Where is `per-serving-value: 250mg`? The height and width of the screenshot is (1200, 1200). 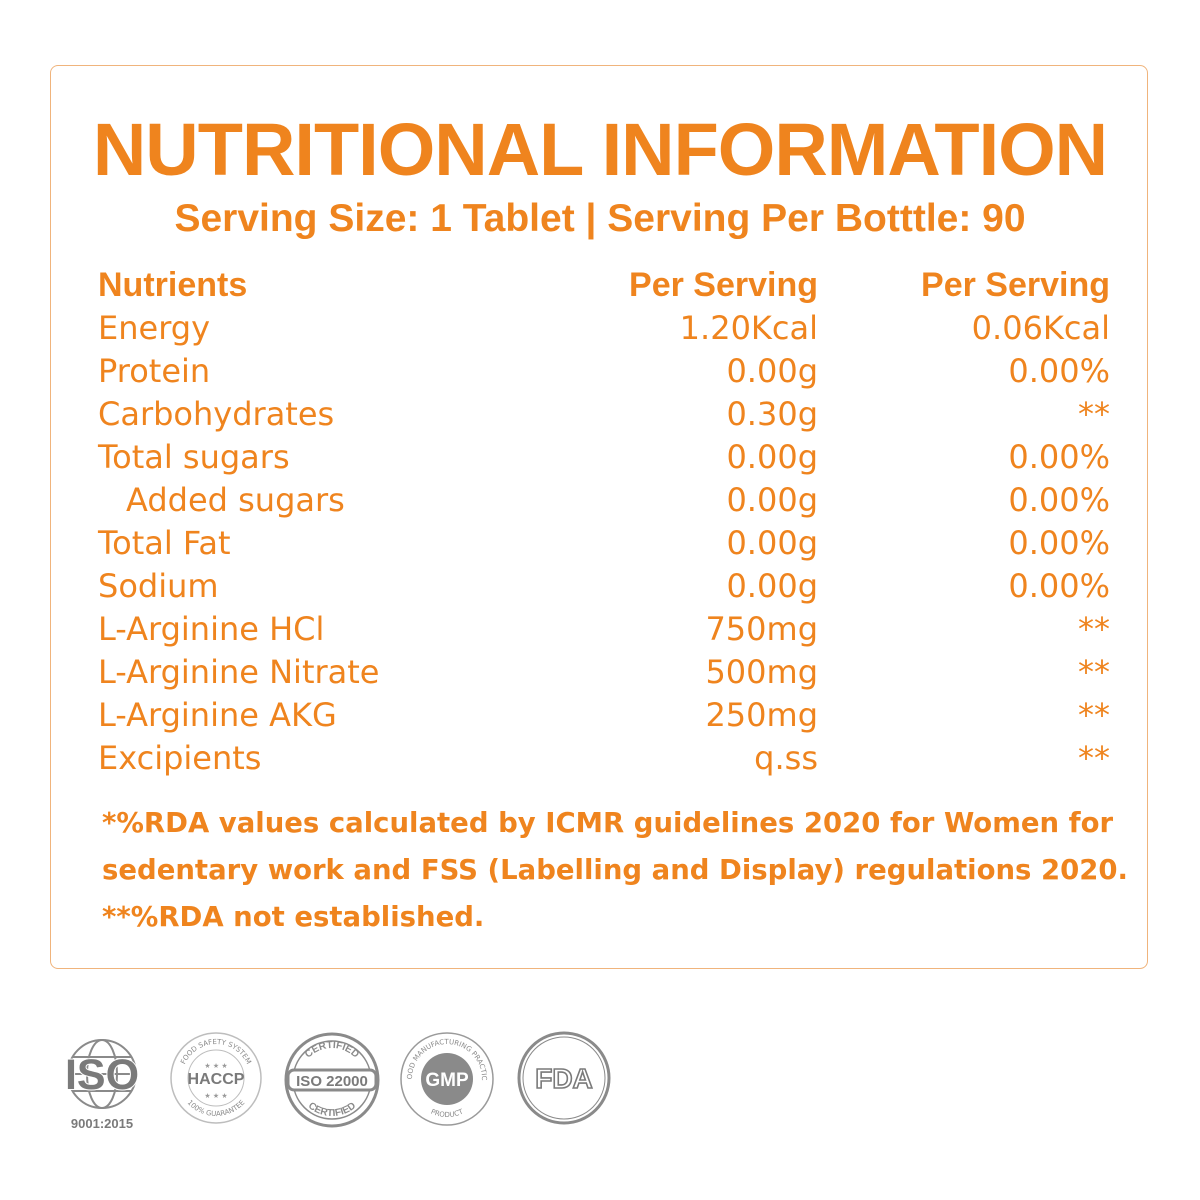
per-serving-value: 250mg is located at coordinates (761, 715).